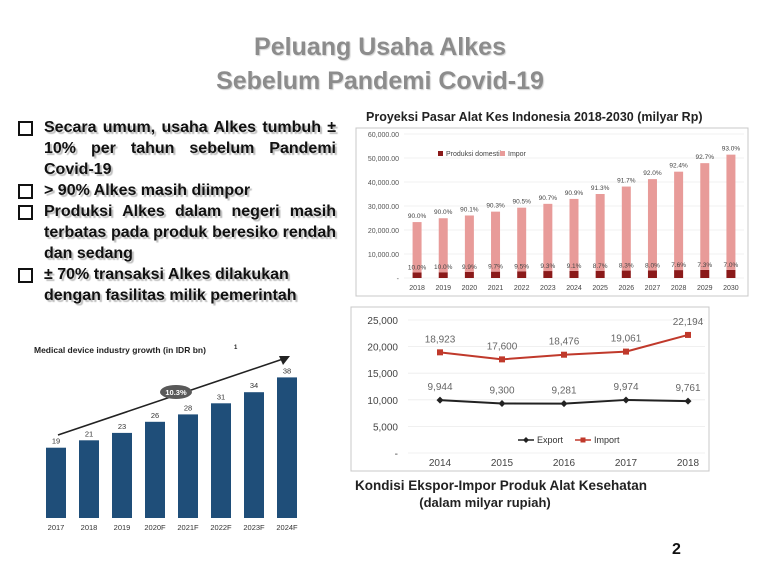  Describe the element at coordinates (495, 267) in the screenshot. I see `data-label-domestic: 9.7%` at that location.